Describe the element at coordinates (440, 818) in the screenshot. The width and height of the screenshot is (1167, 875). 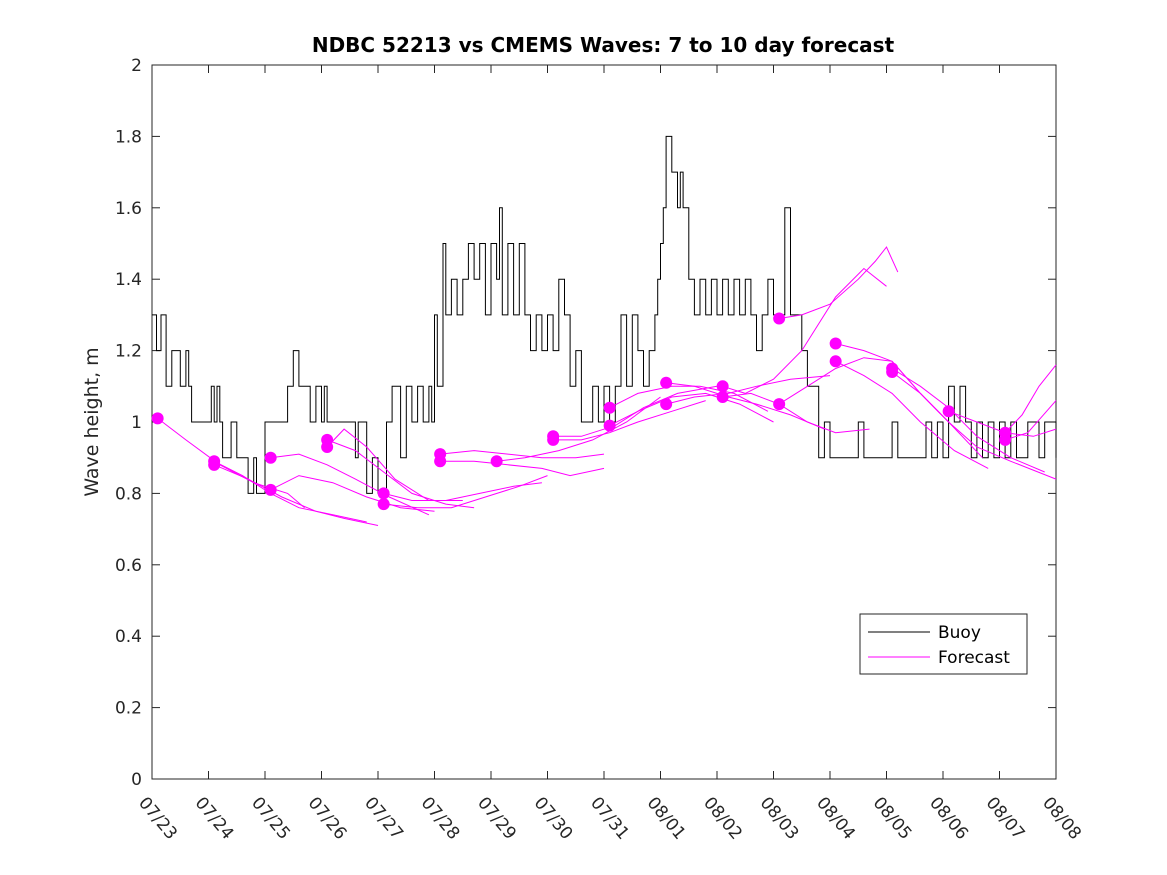
I see `x-tick-label: 07/28` at that location.